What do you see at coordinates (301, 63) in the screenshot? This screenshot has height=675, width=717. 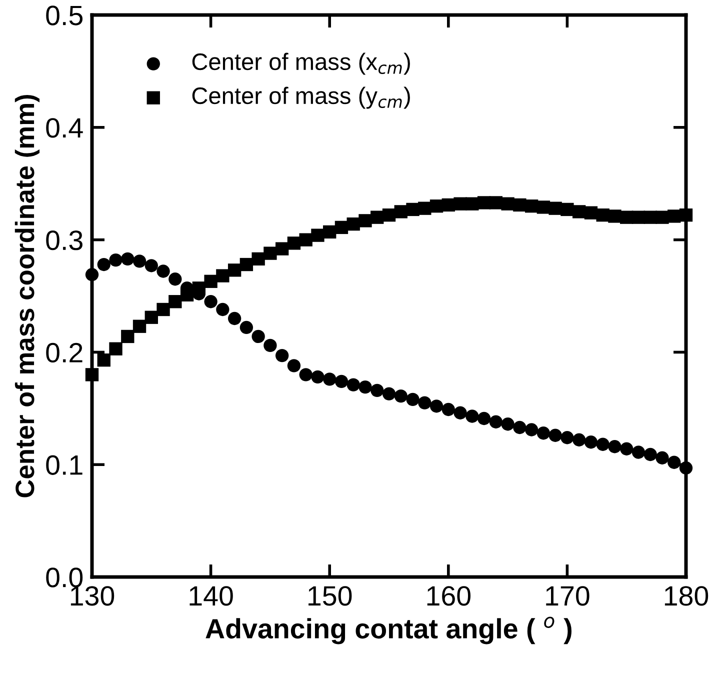 I see `legend-label: Center of mass (x$_{cm}$)` at bounding box center [301, 63].